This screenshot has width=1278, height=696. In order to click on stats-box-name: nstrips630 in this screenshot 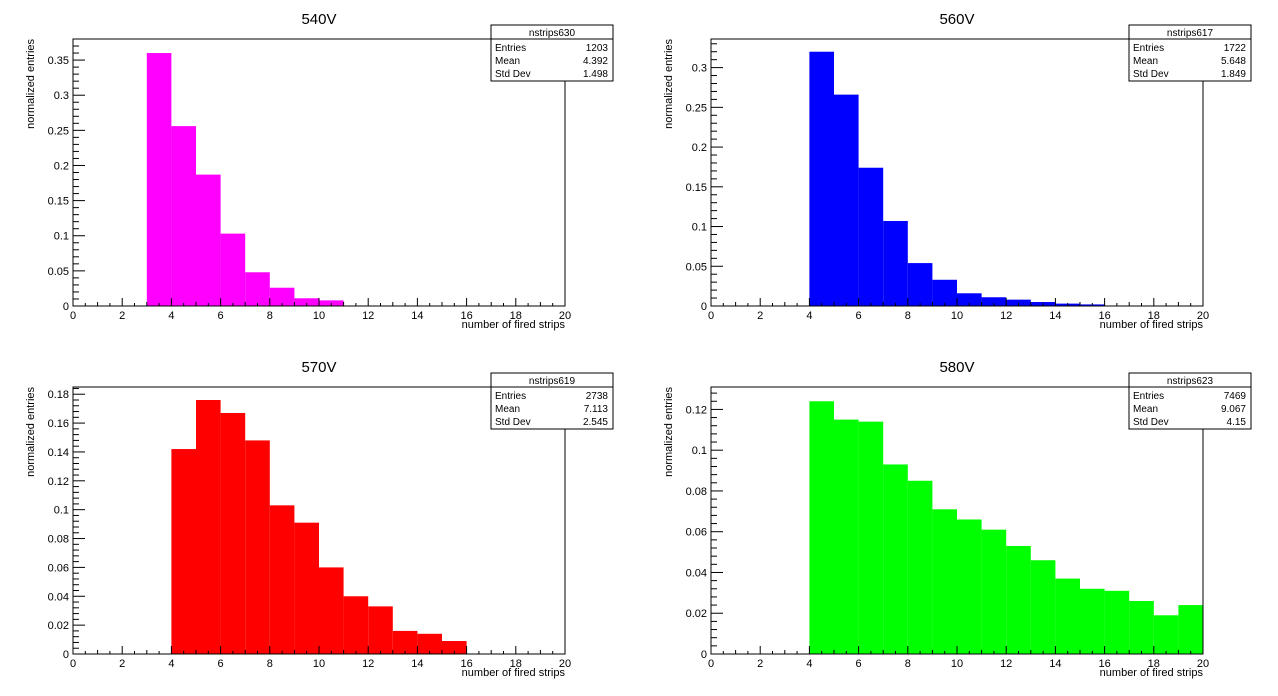, I will do `click(552, 33)`.